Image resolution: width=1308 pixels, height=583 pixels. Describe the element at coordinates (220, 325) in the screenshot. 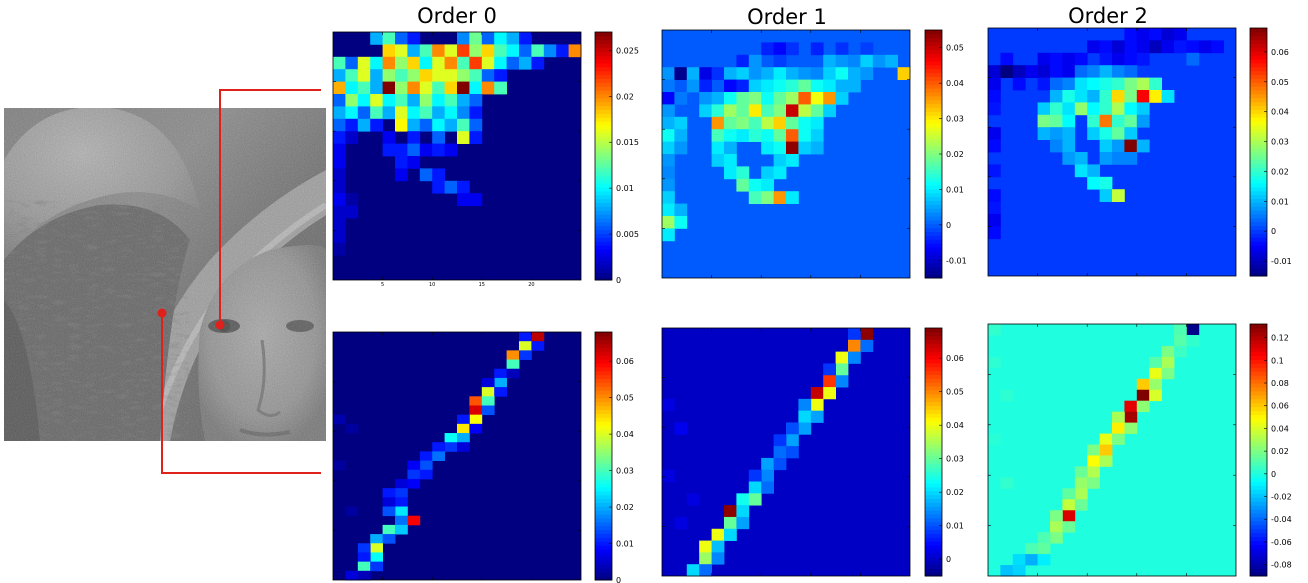

I see `marker-eye` at that location.